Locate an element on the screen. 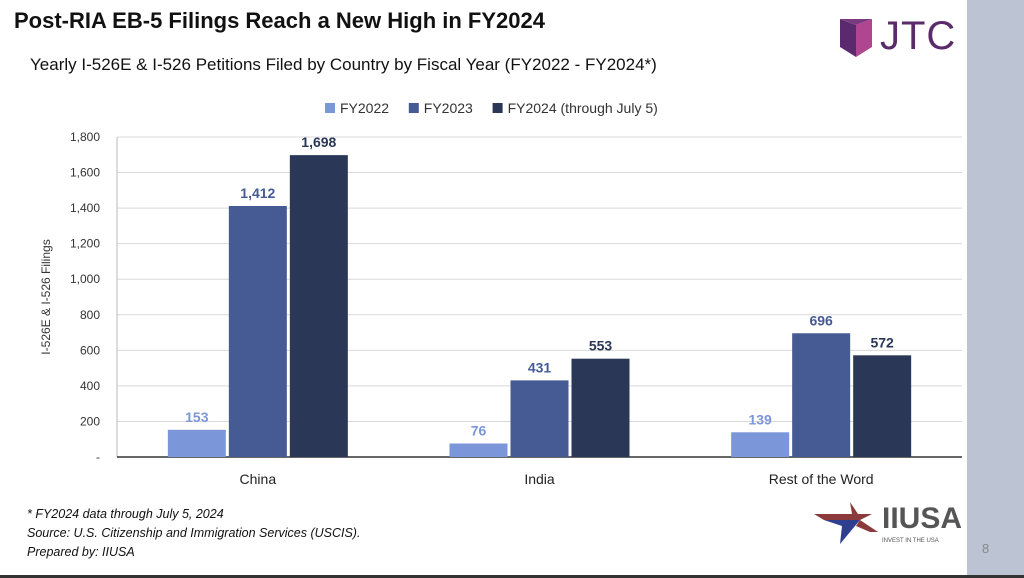 The image size is (1024, 578). y-axis-label: I-526E & I-526 Filings is located at coordinates (46, 296).